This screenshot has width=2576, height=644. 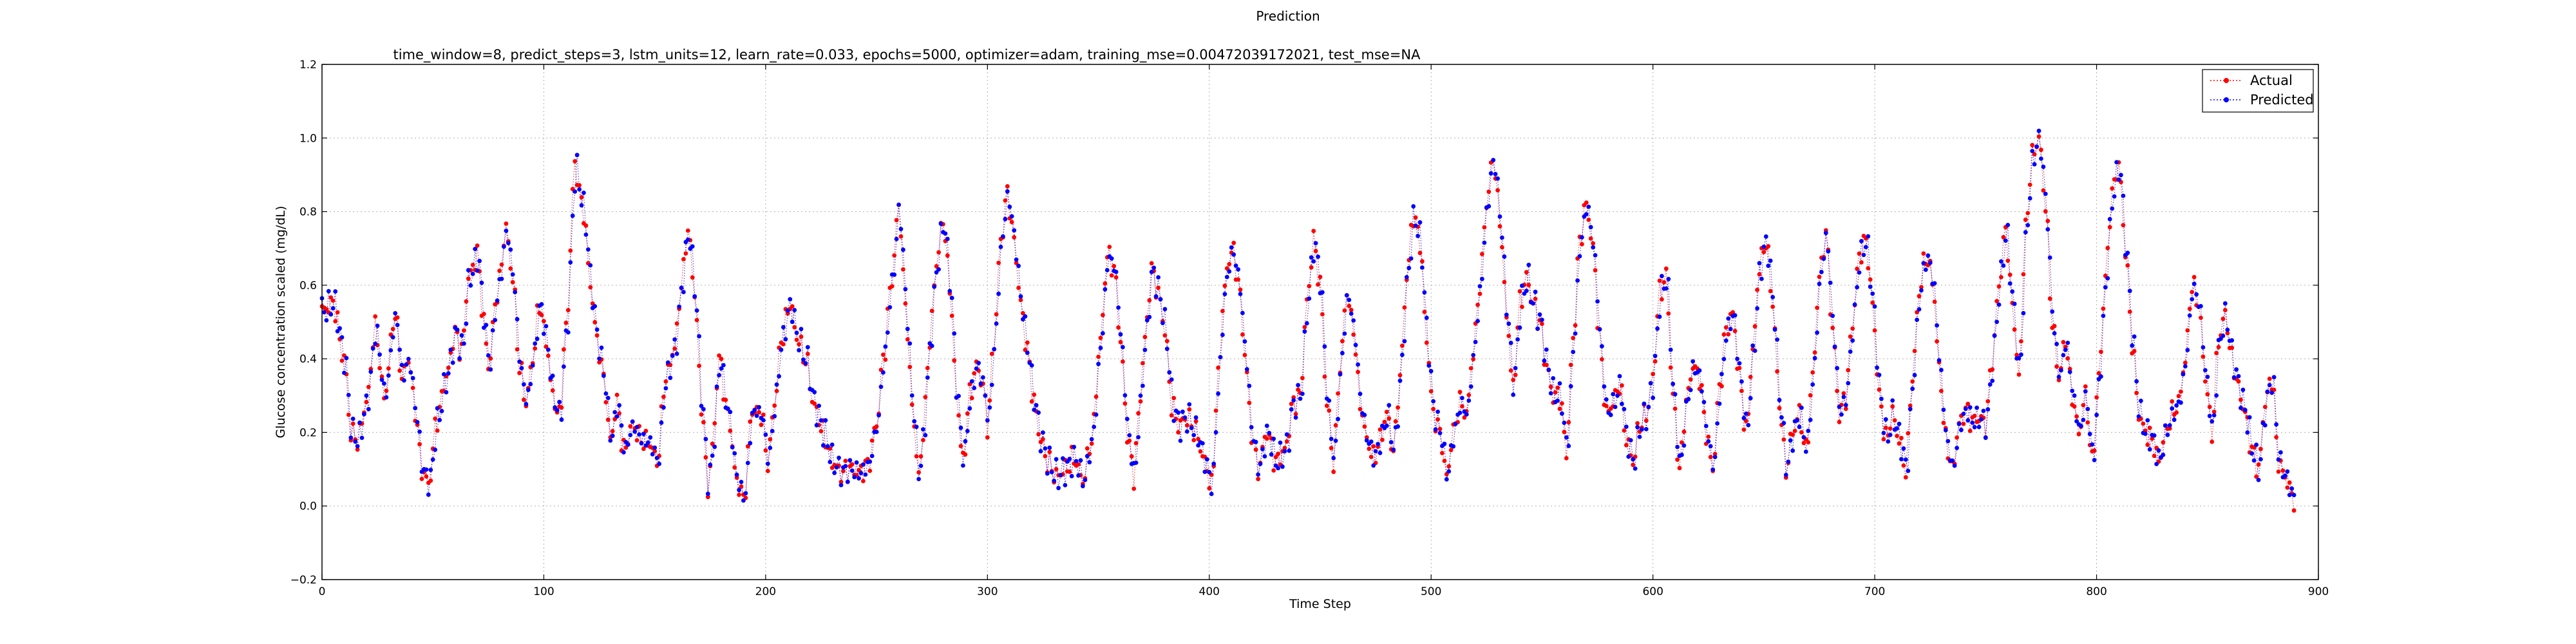 What do you see at coordinates (308, 139) in the screenshot?
I see `y-tick-label: 1.0` at bounding box center [308, 139].